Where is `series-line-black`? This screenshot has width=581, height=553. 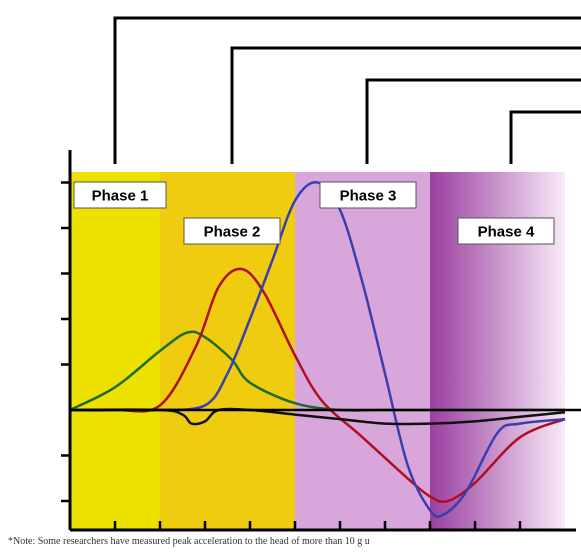 series-line-black is located at coordinates (317, 416).